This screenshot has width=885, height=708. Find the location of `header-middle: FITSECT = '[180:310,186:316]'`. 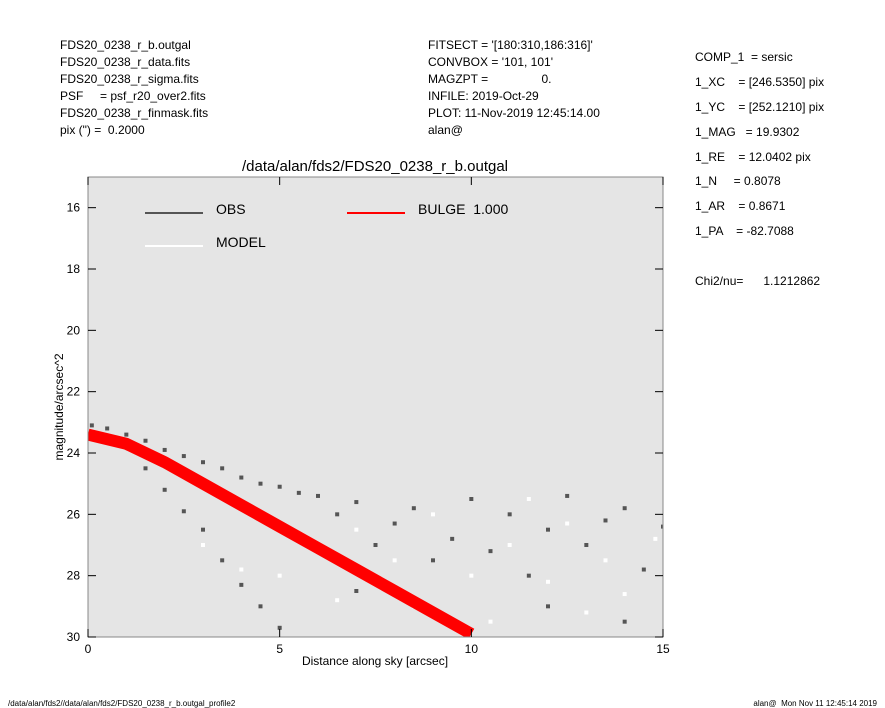

header-middle: FITSECT = '[180:310,186:316]' is located at coordinates (510, 45).